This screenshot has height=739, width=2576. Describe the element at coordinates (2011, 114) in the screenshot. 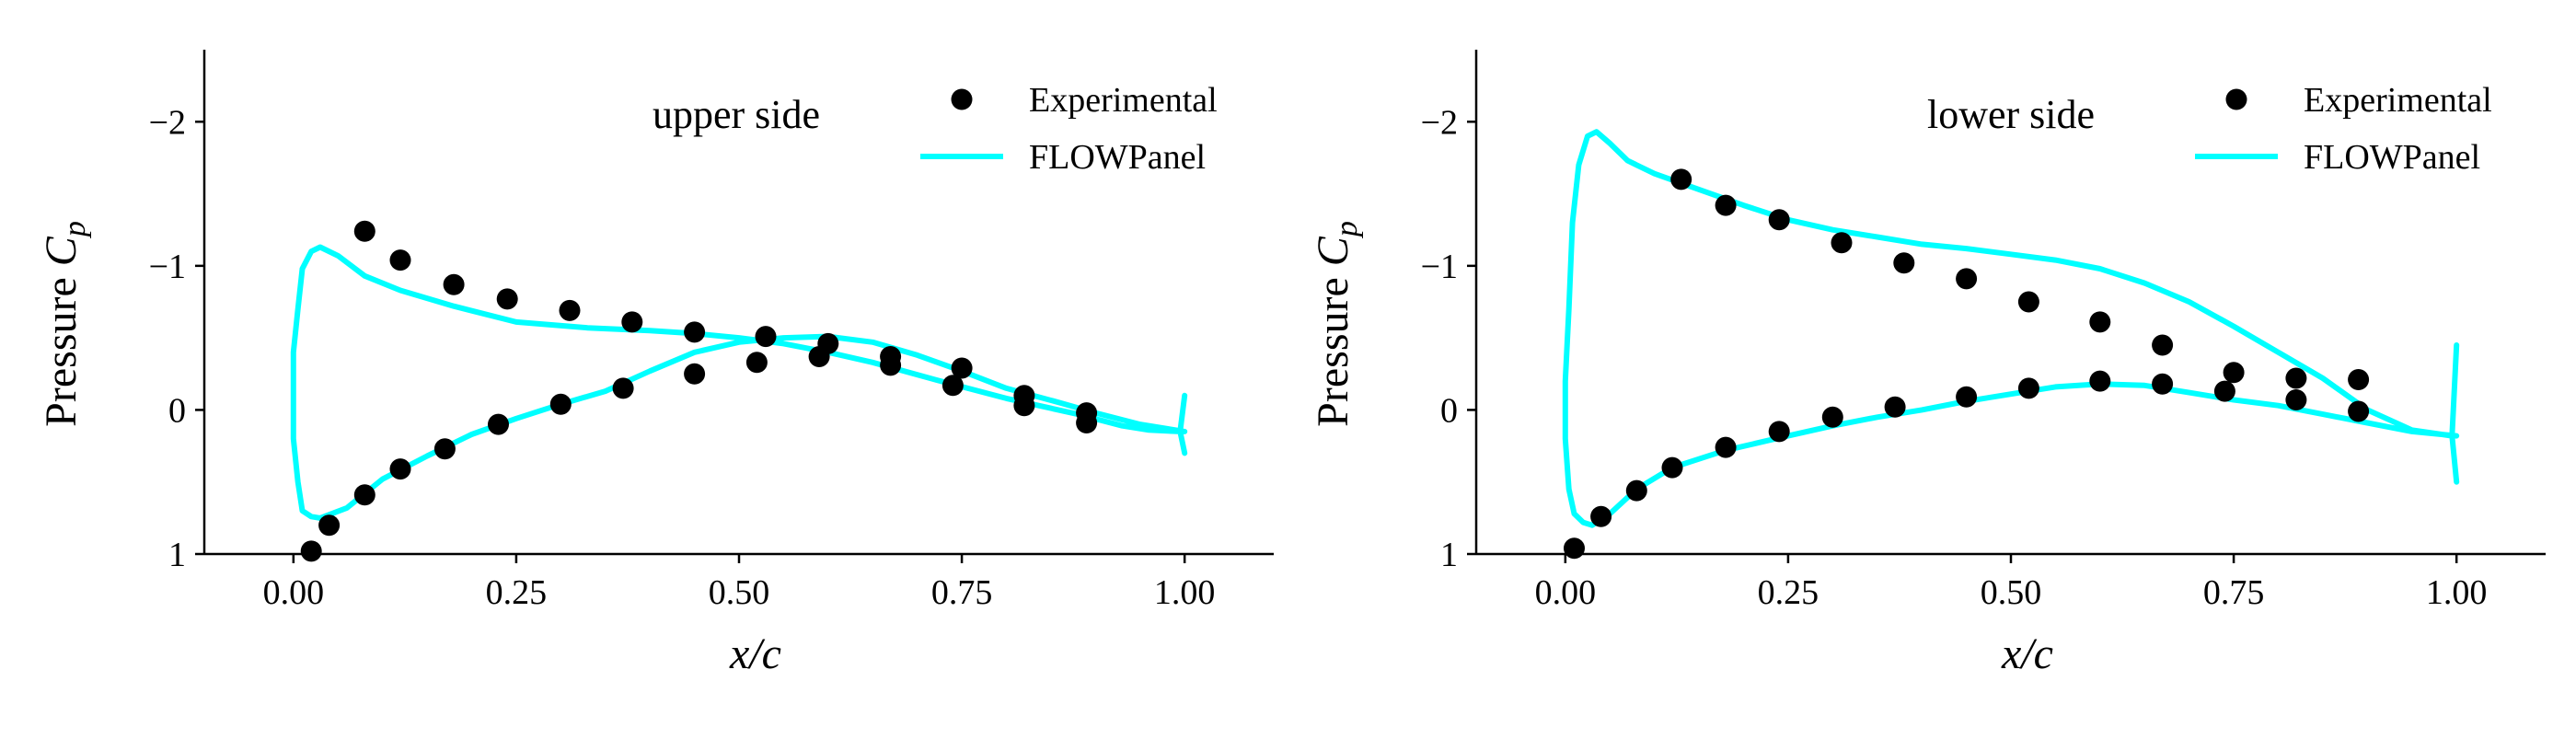

I see `panel-annotation: lower side` at that location.